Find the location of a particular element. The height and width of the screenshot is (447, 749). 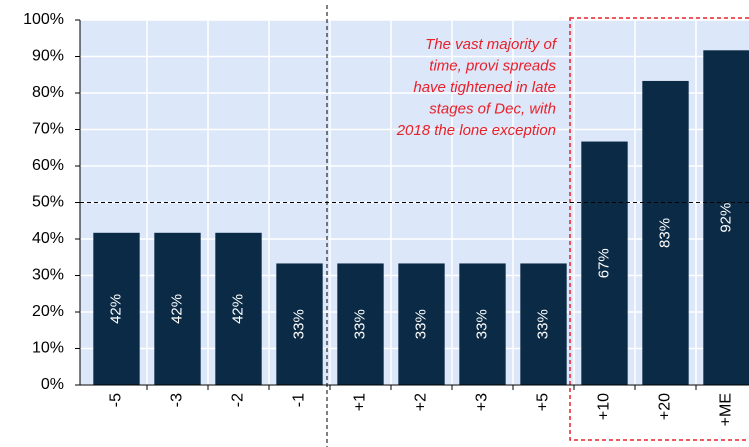

annotation-line: have tightened in late is located at coordinates (484, 87).